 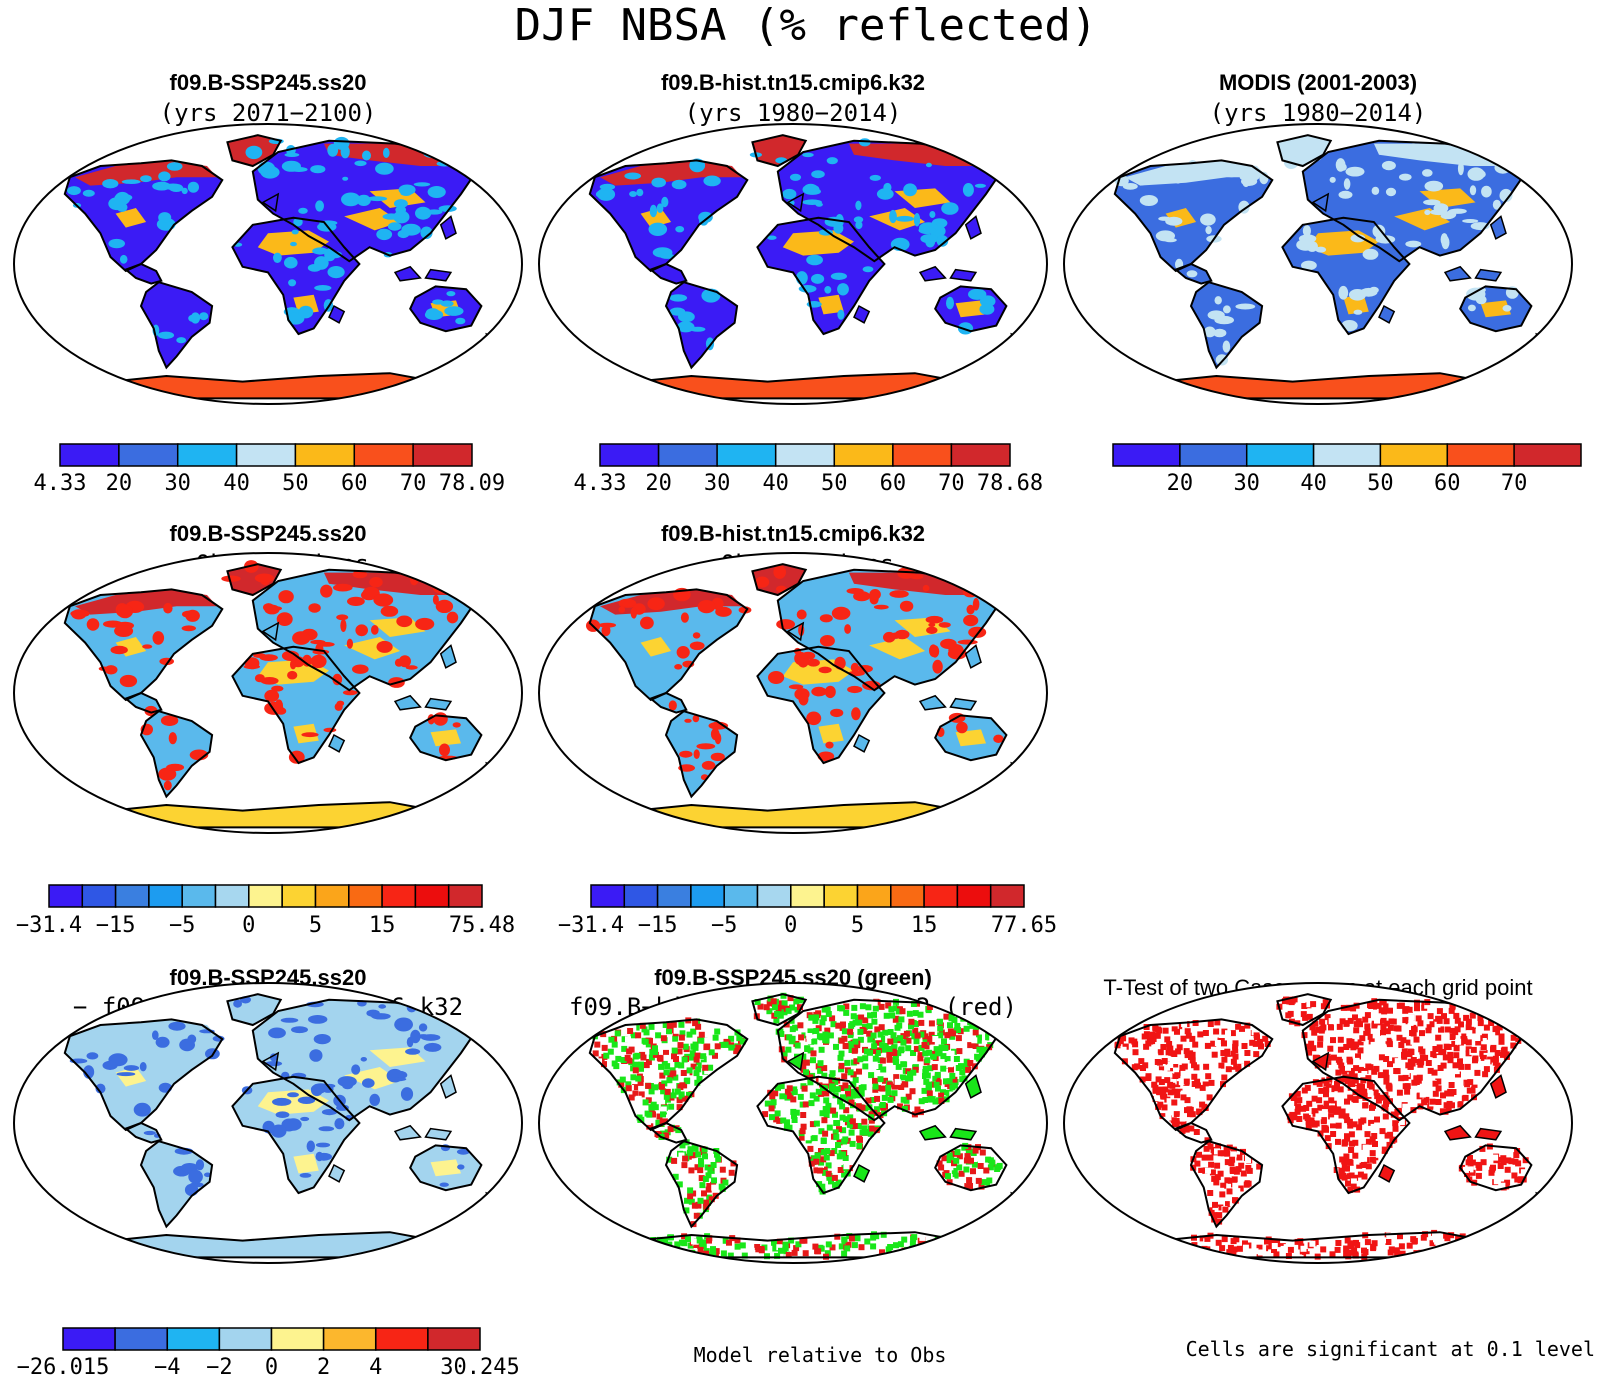 I want to click on colorbar-label: 2, so click(x=323, y=1367).